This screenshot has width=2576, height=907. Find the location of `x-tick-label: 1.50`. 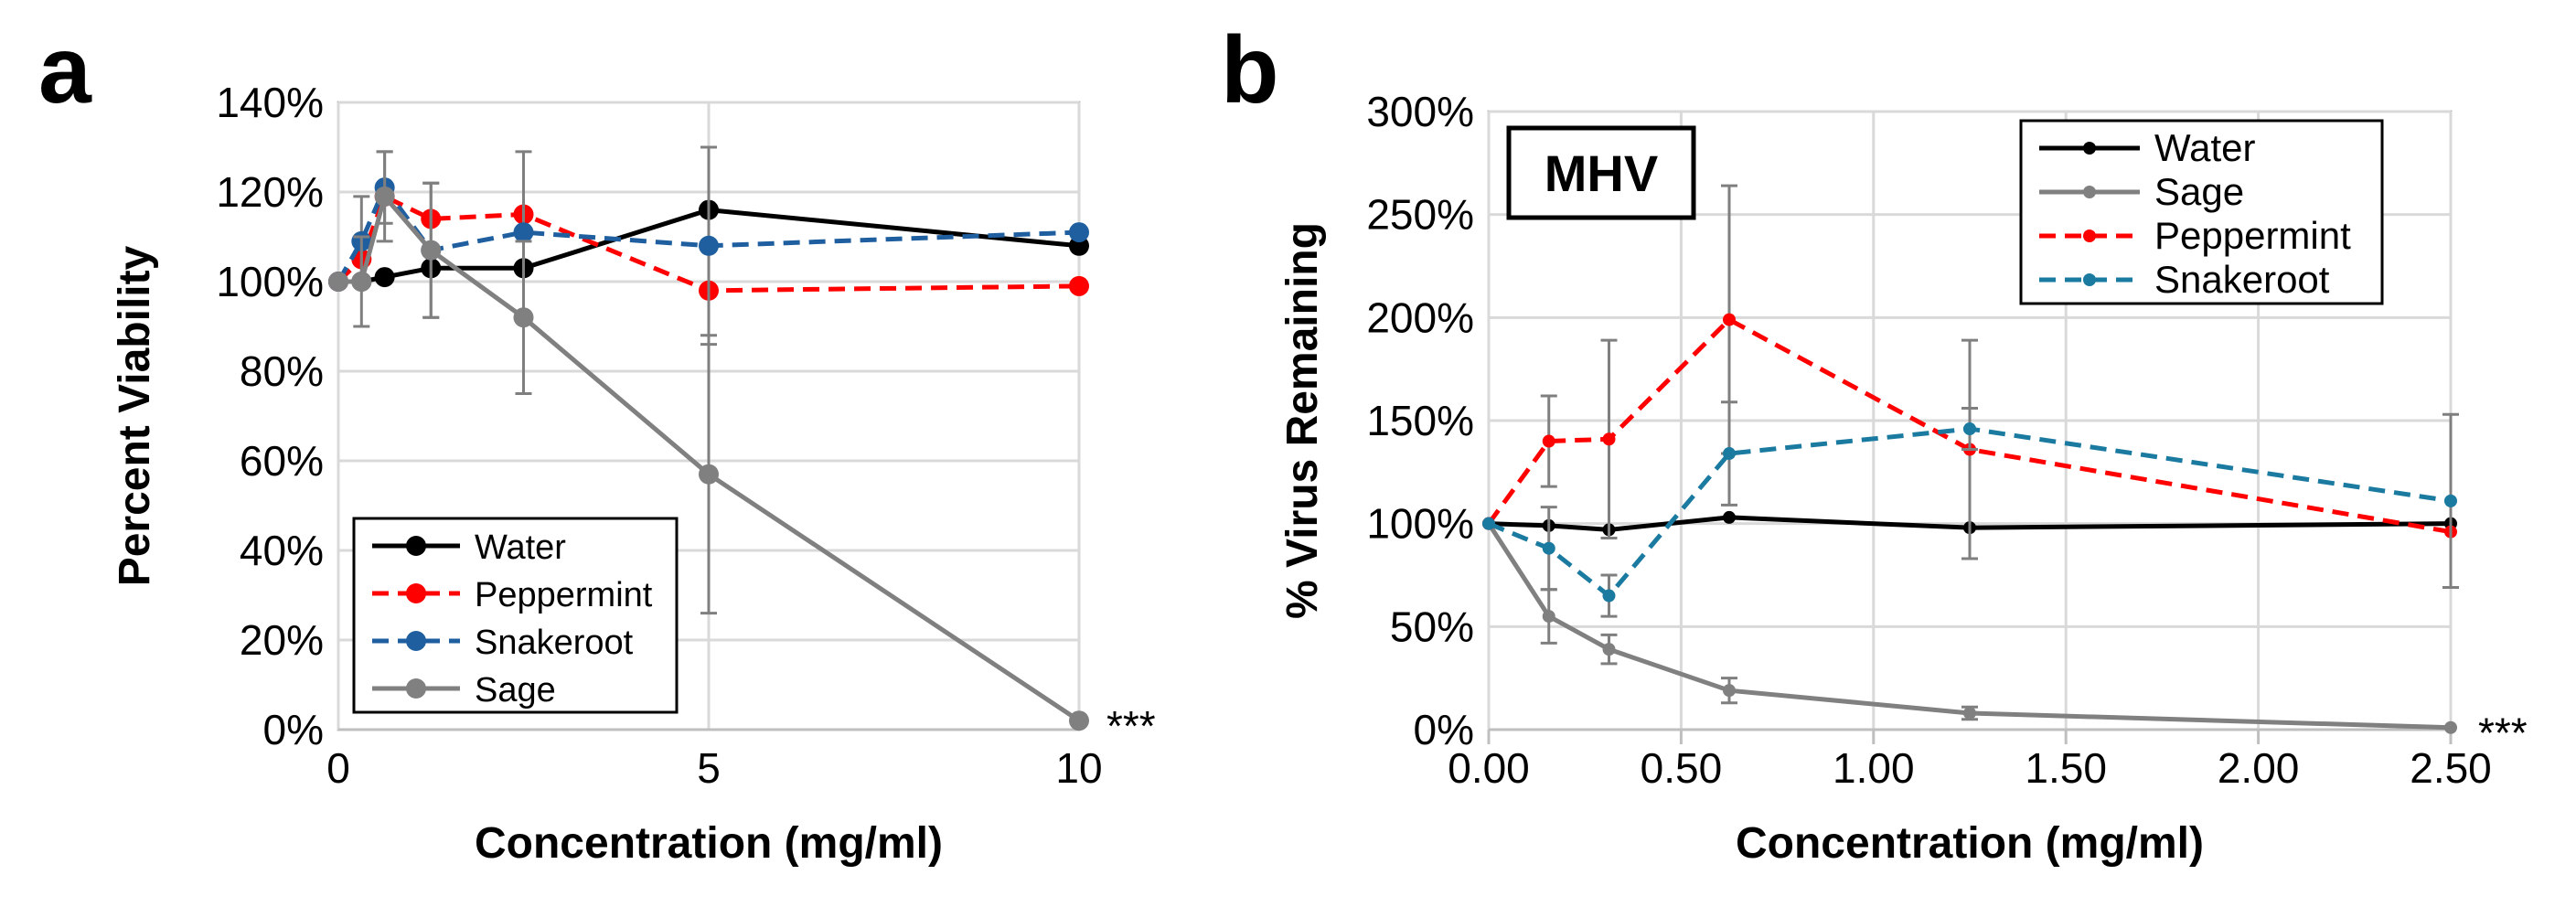

x-tick-label: 1.50 is located at coordinates (2066, 768).